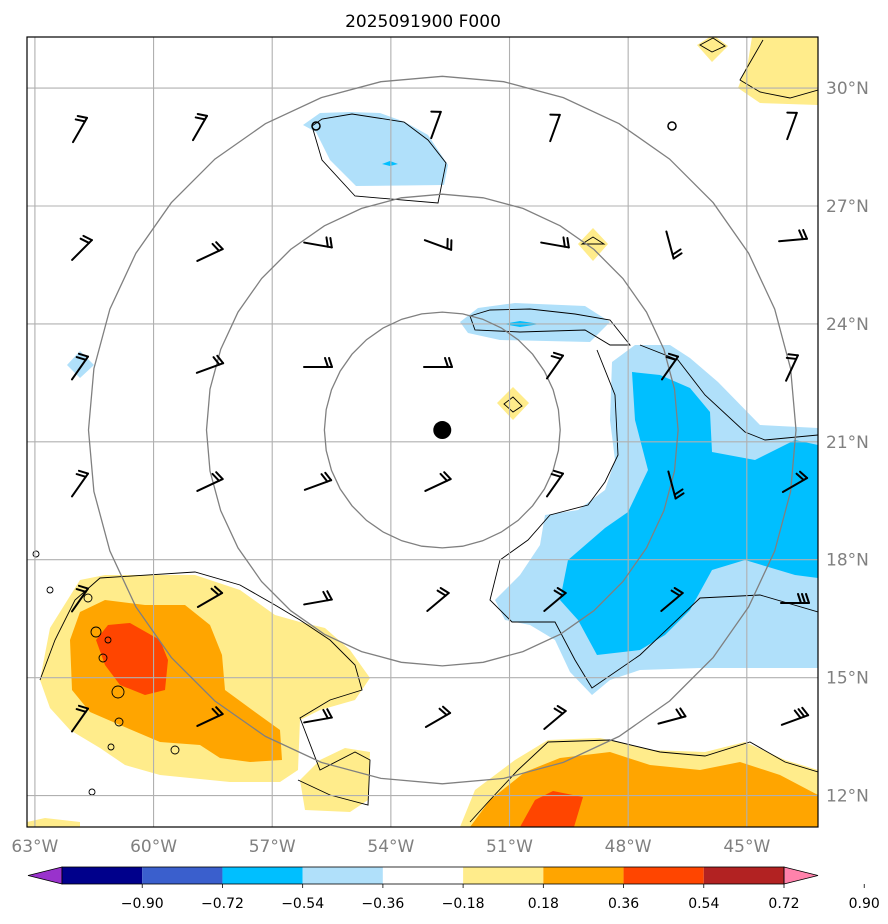 Image resolution: width=888 pixels, height=924 pixels. I want to click on colorbar-tick-label: 0.36, so click(623, 904).